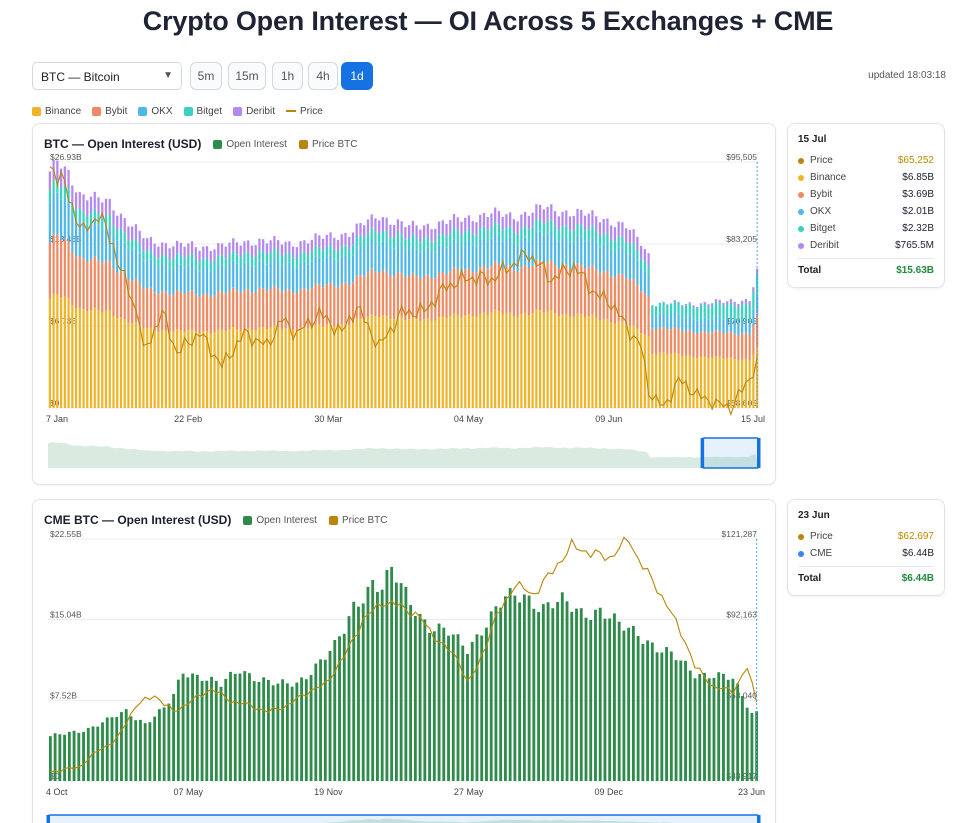 Image resolution: width=960 pixels, height=823 pixels. Describe the element at coordinates (56, 111) in the screenshot. I see `legend-item-binance: Binance` at that location.